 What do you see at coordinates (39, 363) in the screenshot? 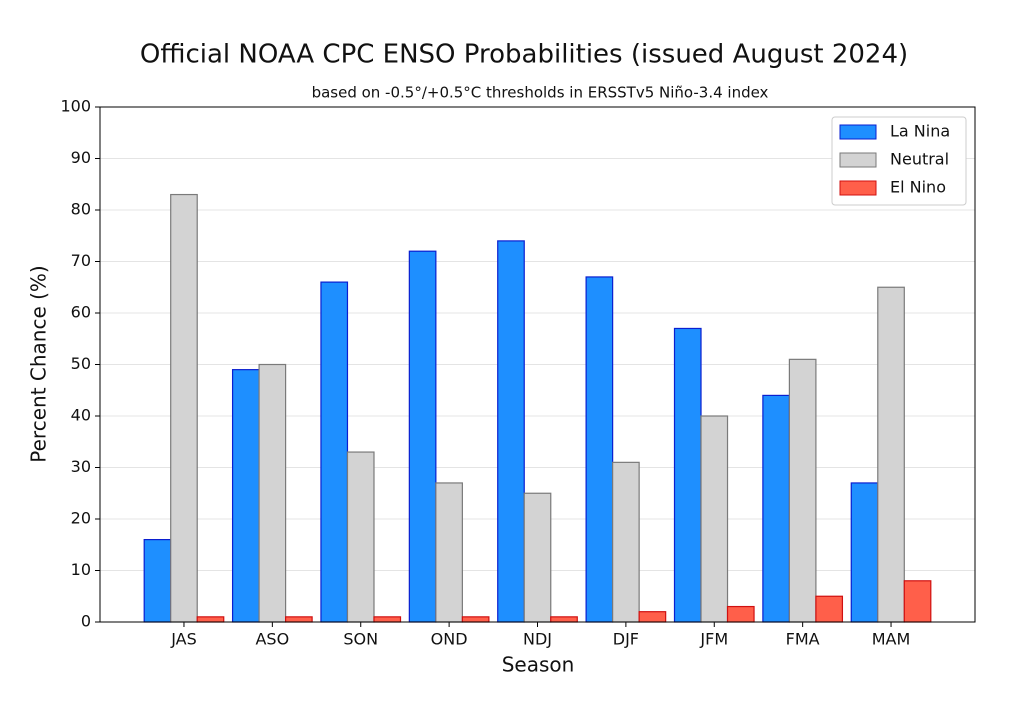
I see `y-axis-label: Percent Chance (%)` at bounding box center [39, 363].